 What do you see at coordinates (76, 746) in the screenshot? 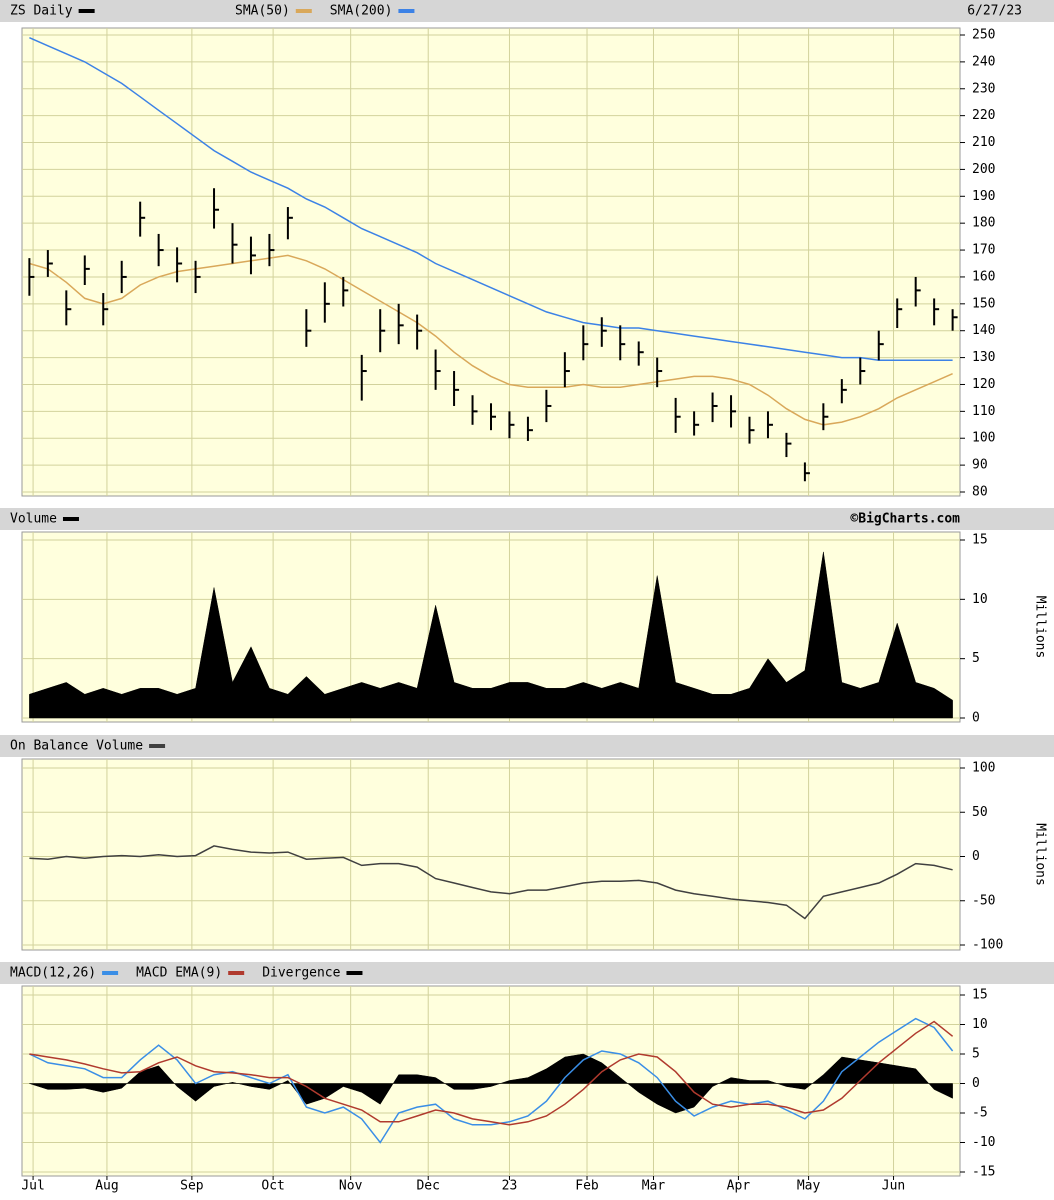
I see `legend-label: On Balance Volume` at bounding box center [76, 746].